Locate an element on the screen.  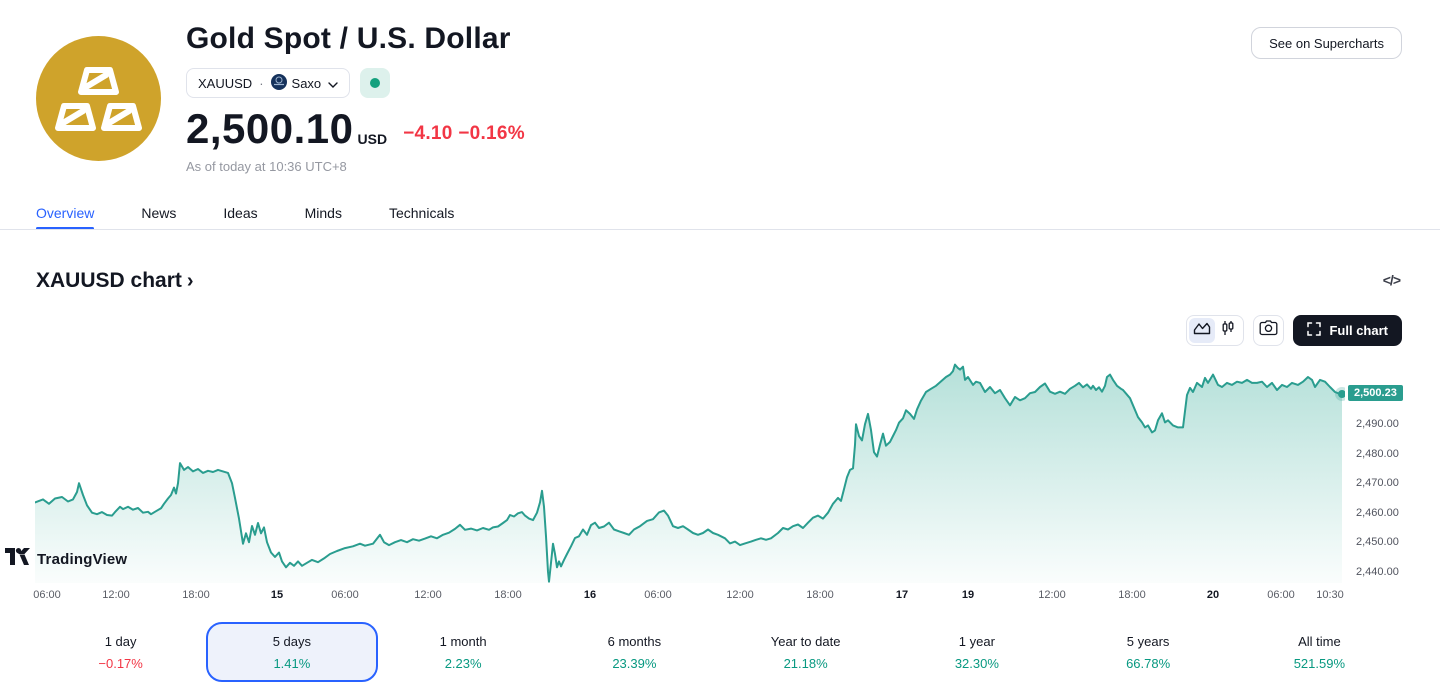
price-timestamp: As of today at 10:36 UTC+8 is located at coordinates (266, 166).